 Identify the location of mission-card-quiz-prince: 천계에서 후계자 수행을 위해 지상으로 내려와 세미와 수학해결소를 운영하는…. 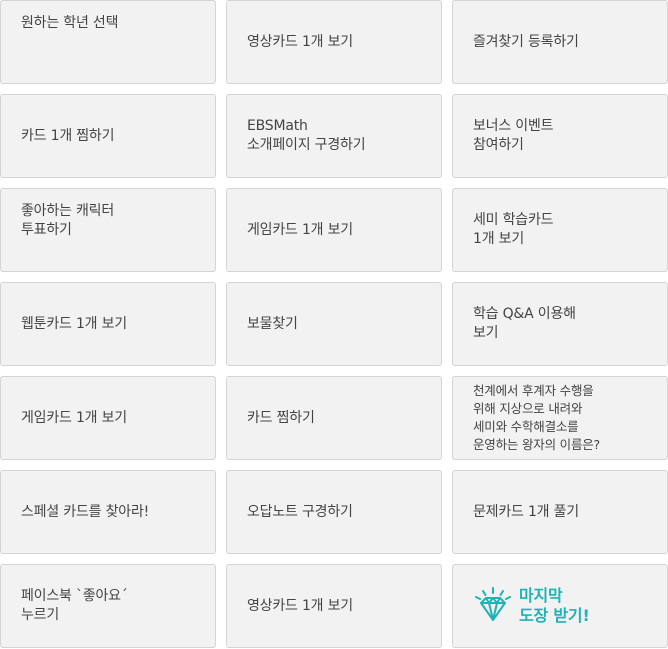
(560, 418).